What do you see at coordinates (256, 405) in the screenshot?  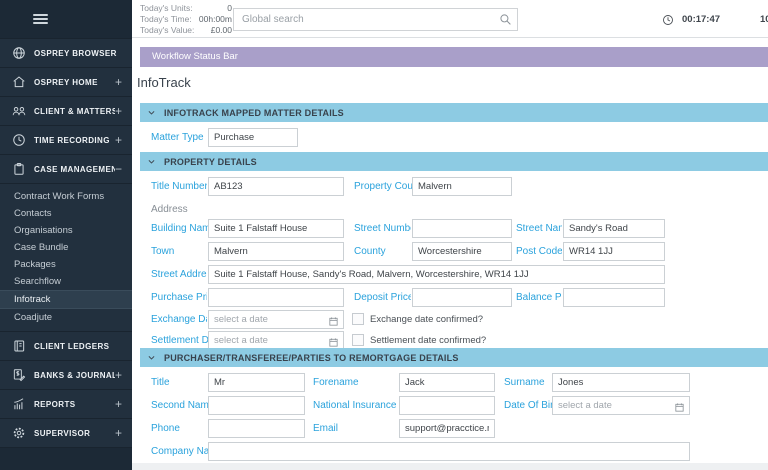 I see `second-name-input` at bounding box center [256, 405].